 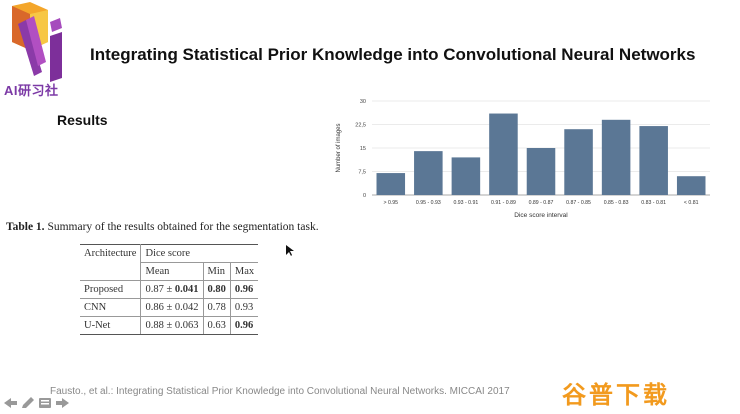 What do you see at coordinates (31, 90) in the screenshot?
I see `logo-text: AI研习社` at bounding box center [31, 90].